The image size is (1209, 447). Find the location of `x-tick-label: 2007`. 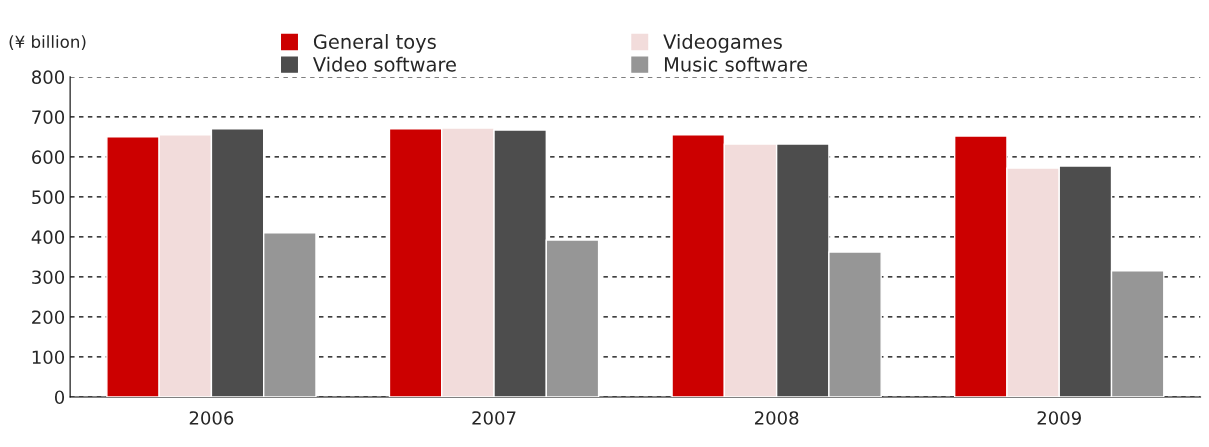

x-tick-label: 2007 is located at coordinates (494, 418).